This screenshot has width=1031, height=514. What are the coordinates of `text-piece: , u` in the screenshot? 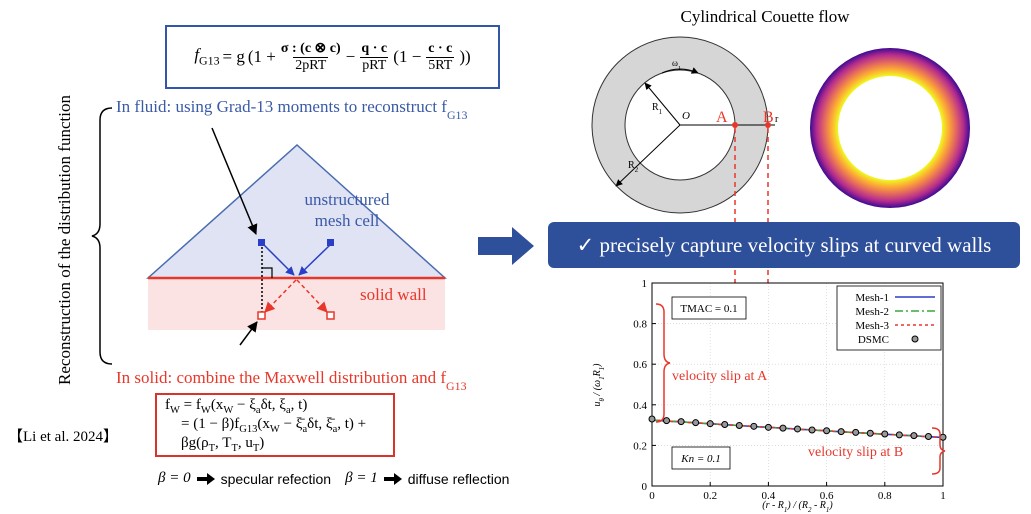 It's located at (245, 442).